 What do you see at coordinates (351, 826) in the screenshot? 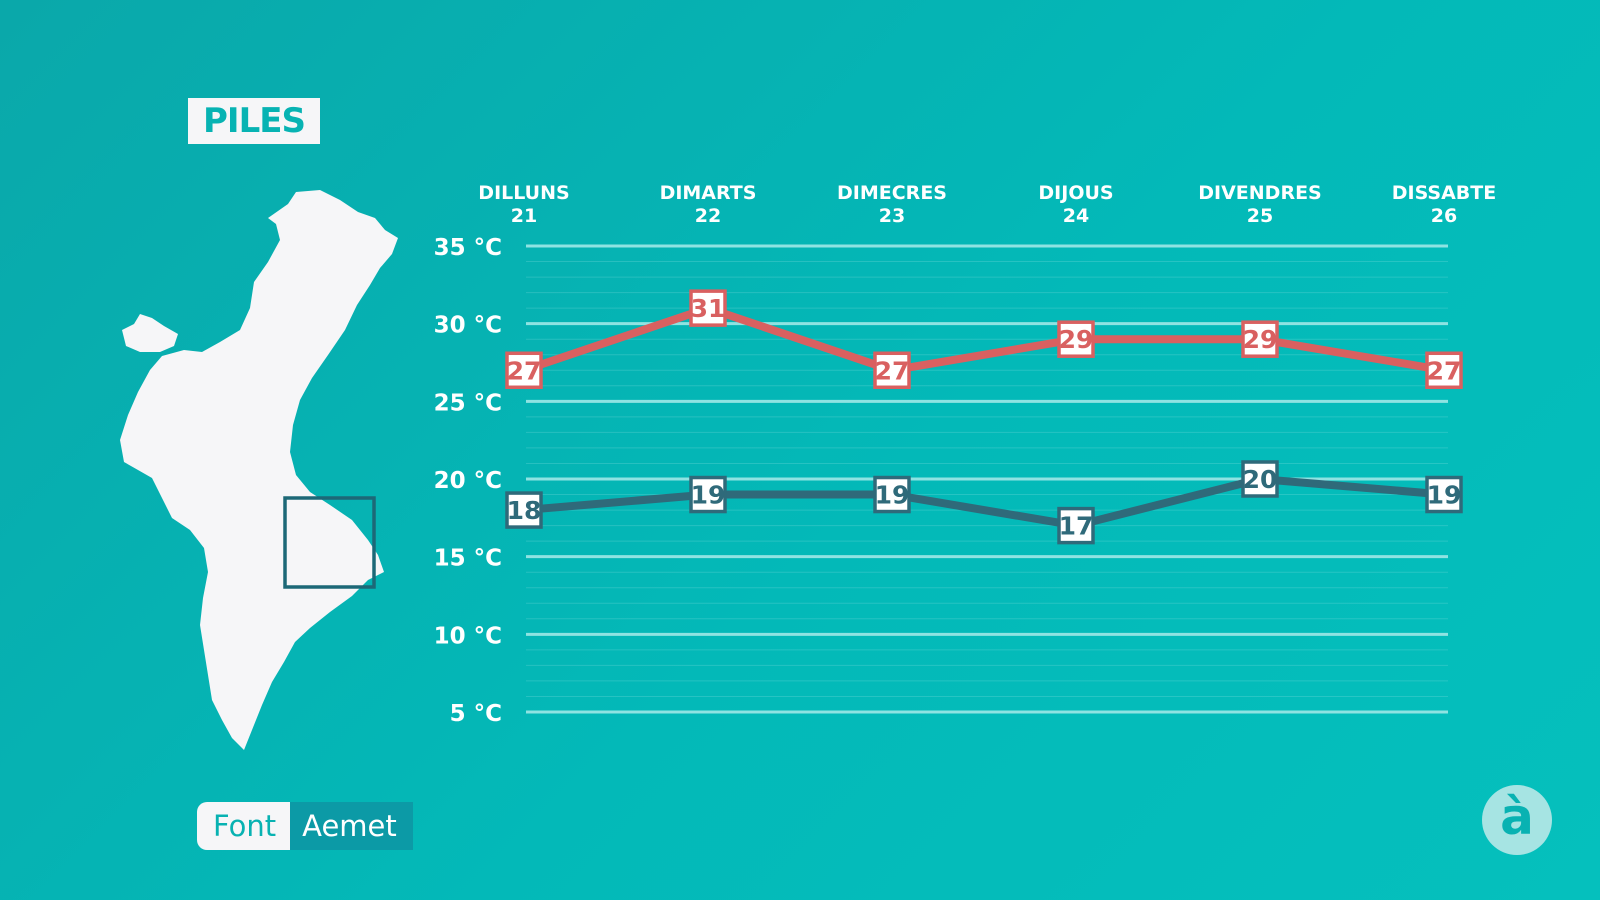
I see `source-value: Aemet` at bounding box center [351, 826].